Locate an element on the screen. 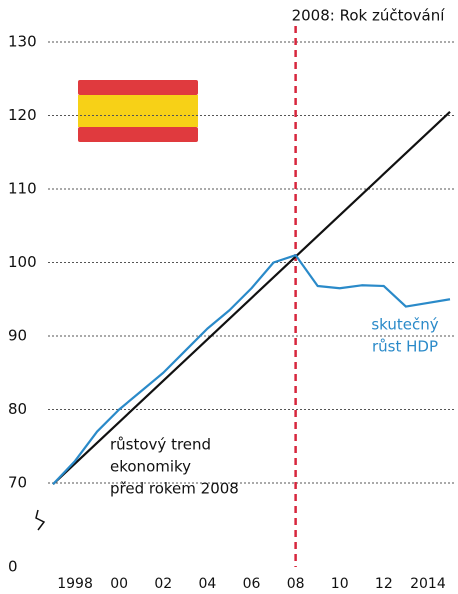 Image resolution: width=458 pixels, height=594 pixels. axis-break is located at coordinates (40, 520).